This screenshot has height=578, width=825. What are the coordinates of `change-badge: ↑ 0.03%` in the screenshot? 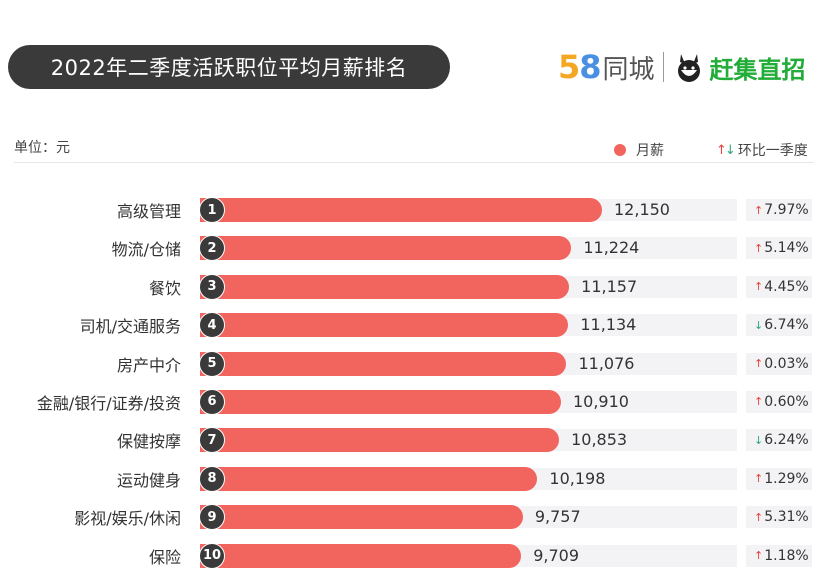 It's located at (779, 363).